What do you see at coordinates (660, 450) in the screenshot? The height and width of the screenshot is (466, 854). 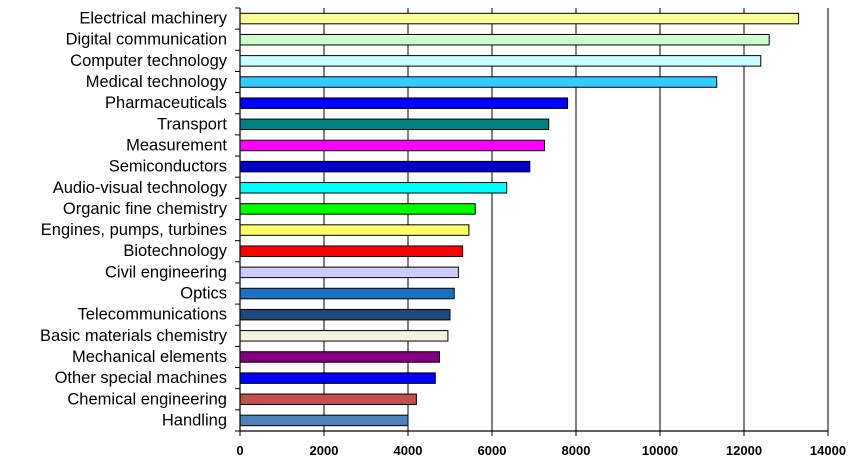 I see `x-tick-label-10000: 10000` at bounding box center [660, 450].